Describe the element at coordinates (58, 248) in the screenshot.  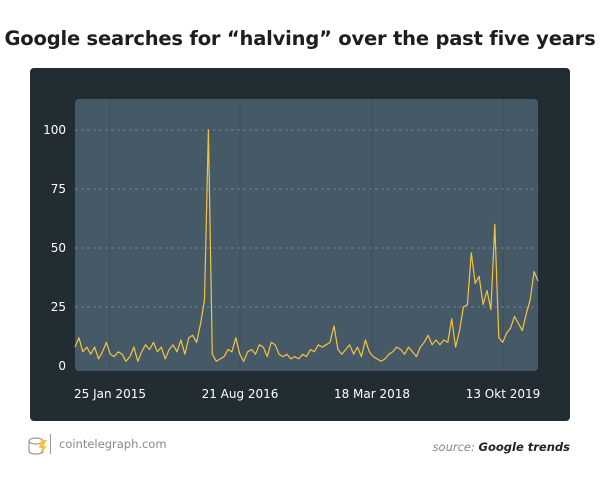
I see `y-tick-label: 50` at that location.